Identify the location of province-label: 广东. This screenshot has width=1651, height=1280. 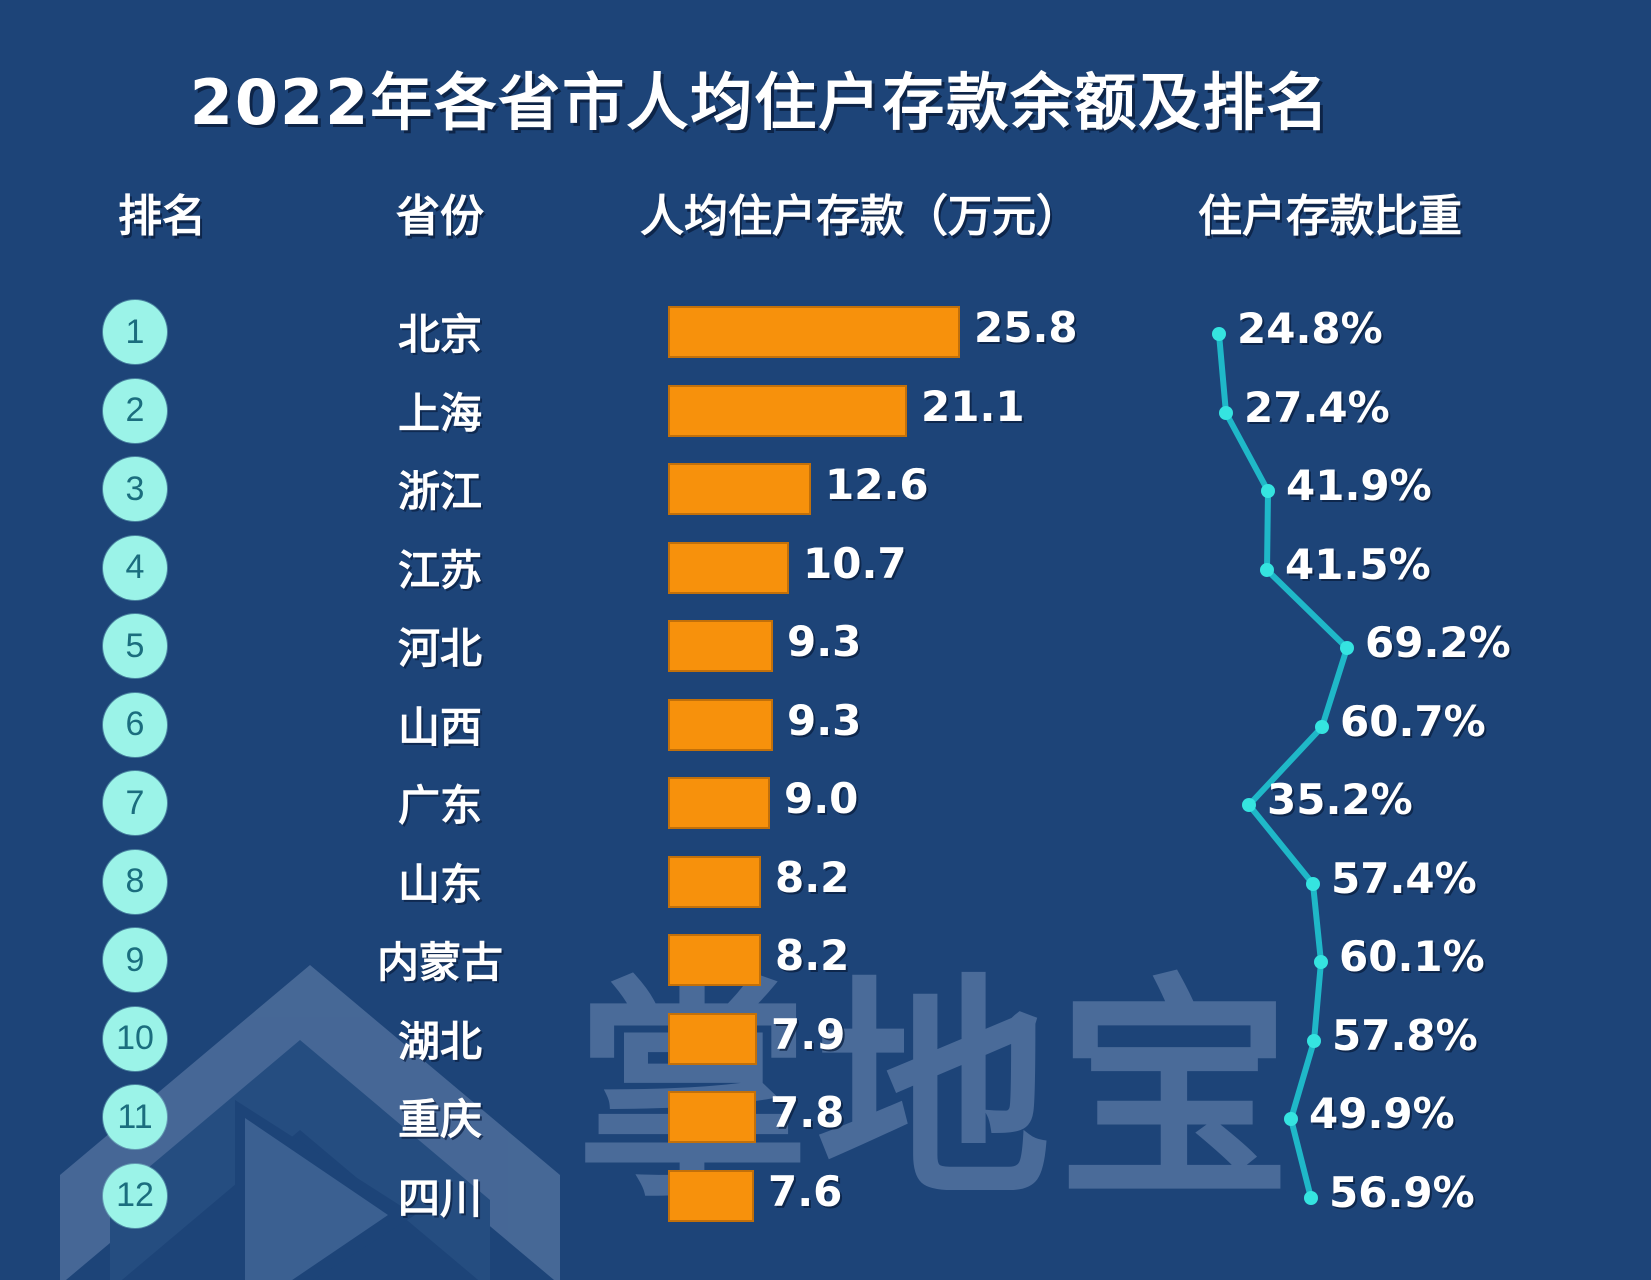
(439, 805).